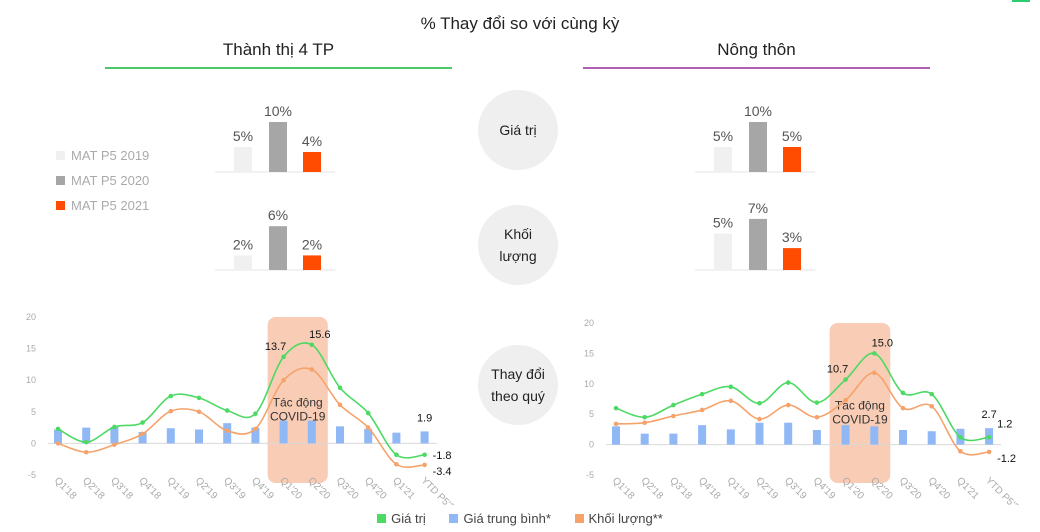 This screenshot has height=532, width=1040. What do you see at coordinates (758, 111) in the screenshot?
I see `bar-label-2020: 10%` at bounding box center [758, 111].